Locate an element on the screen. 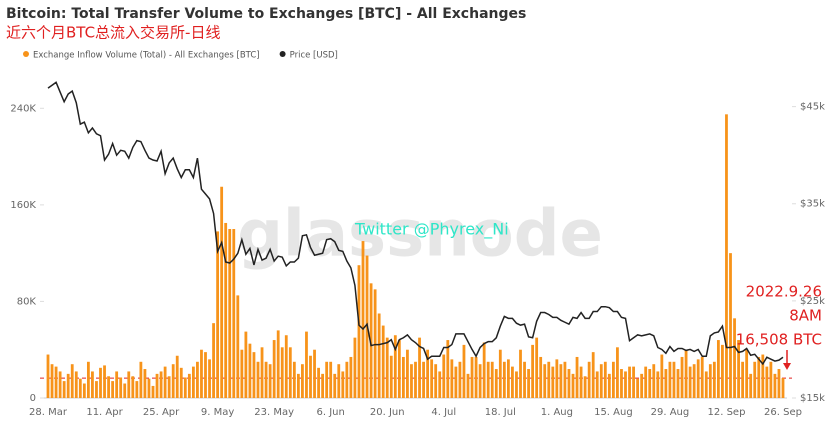  y-tick-label: 240K is located at coordinates (23, 108).